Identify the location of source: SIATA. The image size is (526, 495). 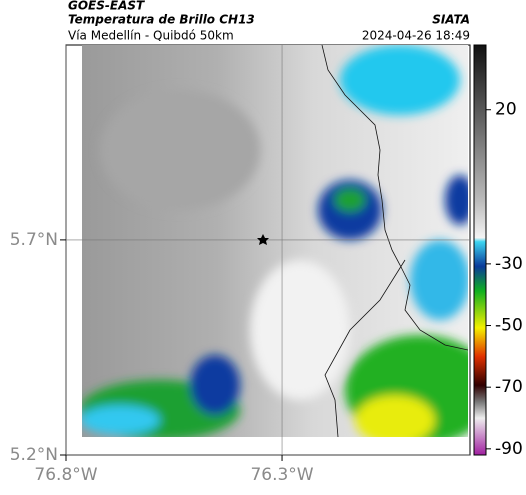
(451, 20).